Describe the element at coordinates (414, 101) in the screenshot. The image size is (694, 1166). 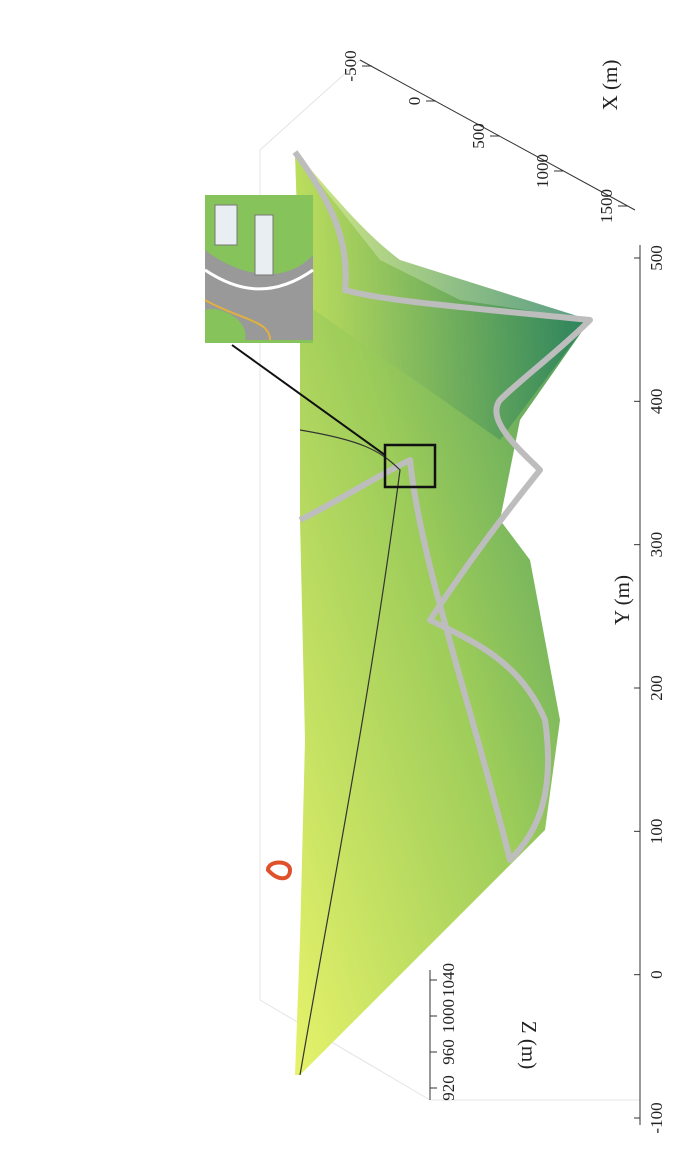
I see `x-tick-label: 0` at that location.